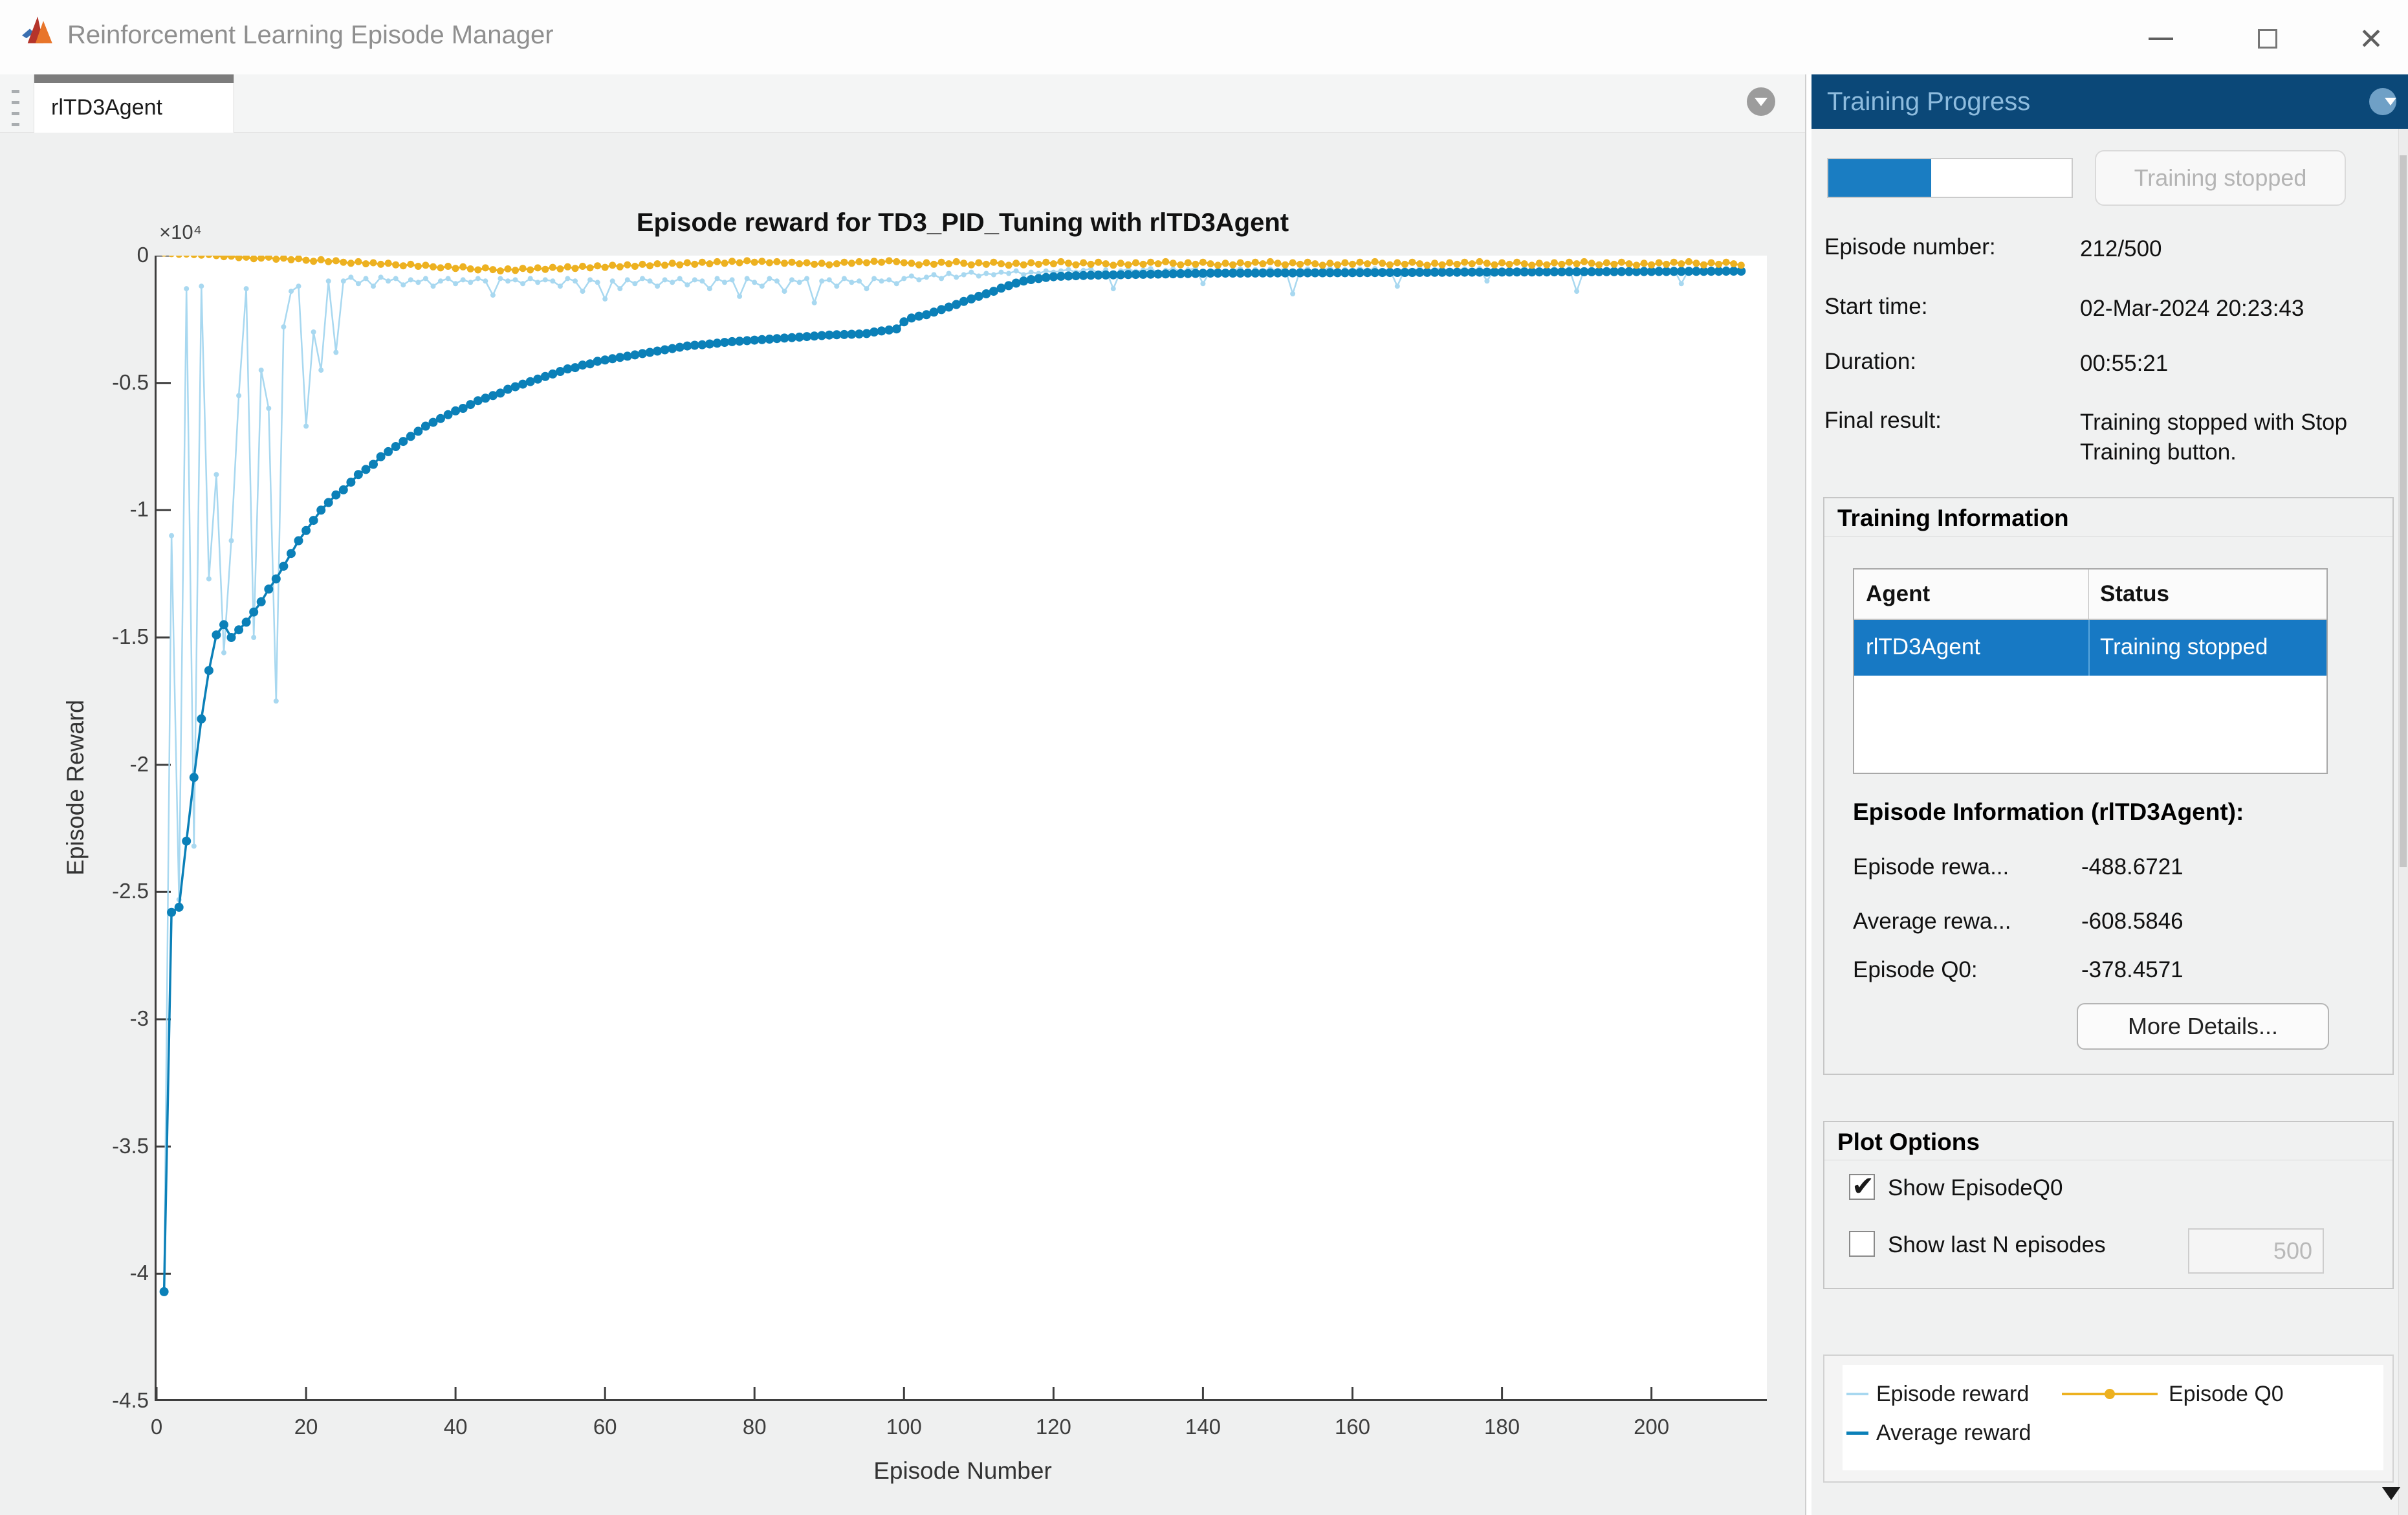 This screenshot has height=1515, width=2408. Describe the element at coordinates (143, 255) in the screenshot. I see `y-tick-label: 0` at that location.